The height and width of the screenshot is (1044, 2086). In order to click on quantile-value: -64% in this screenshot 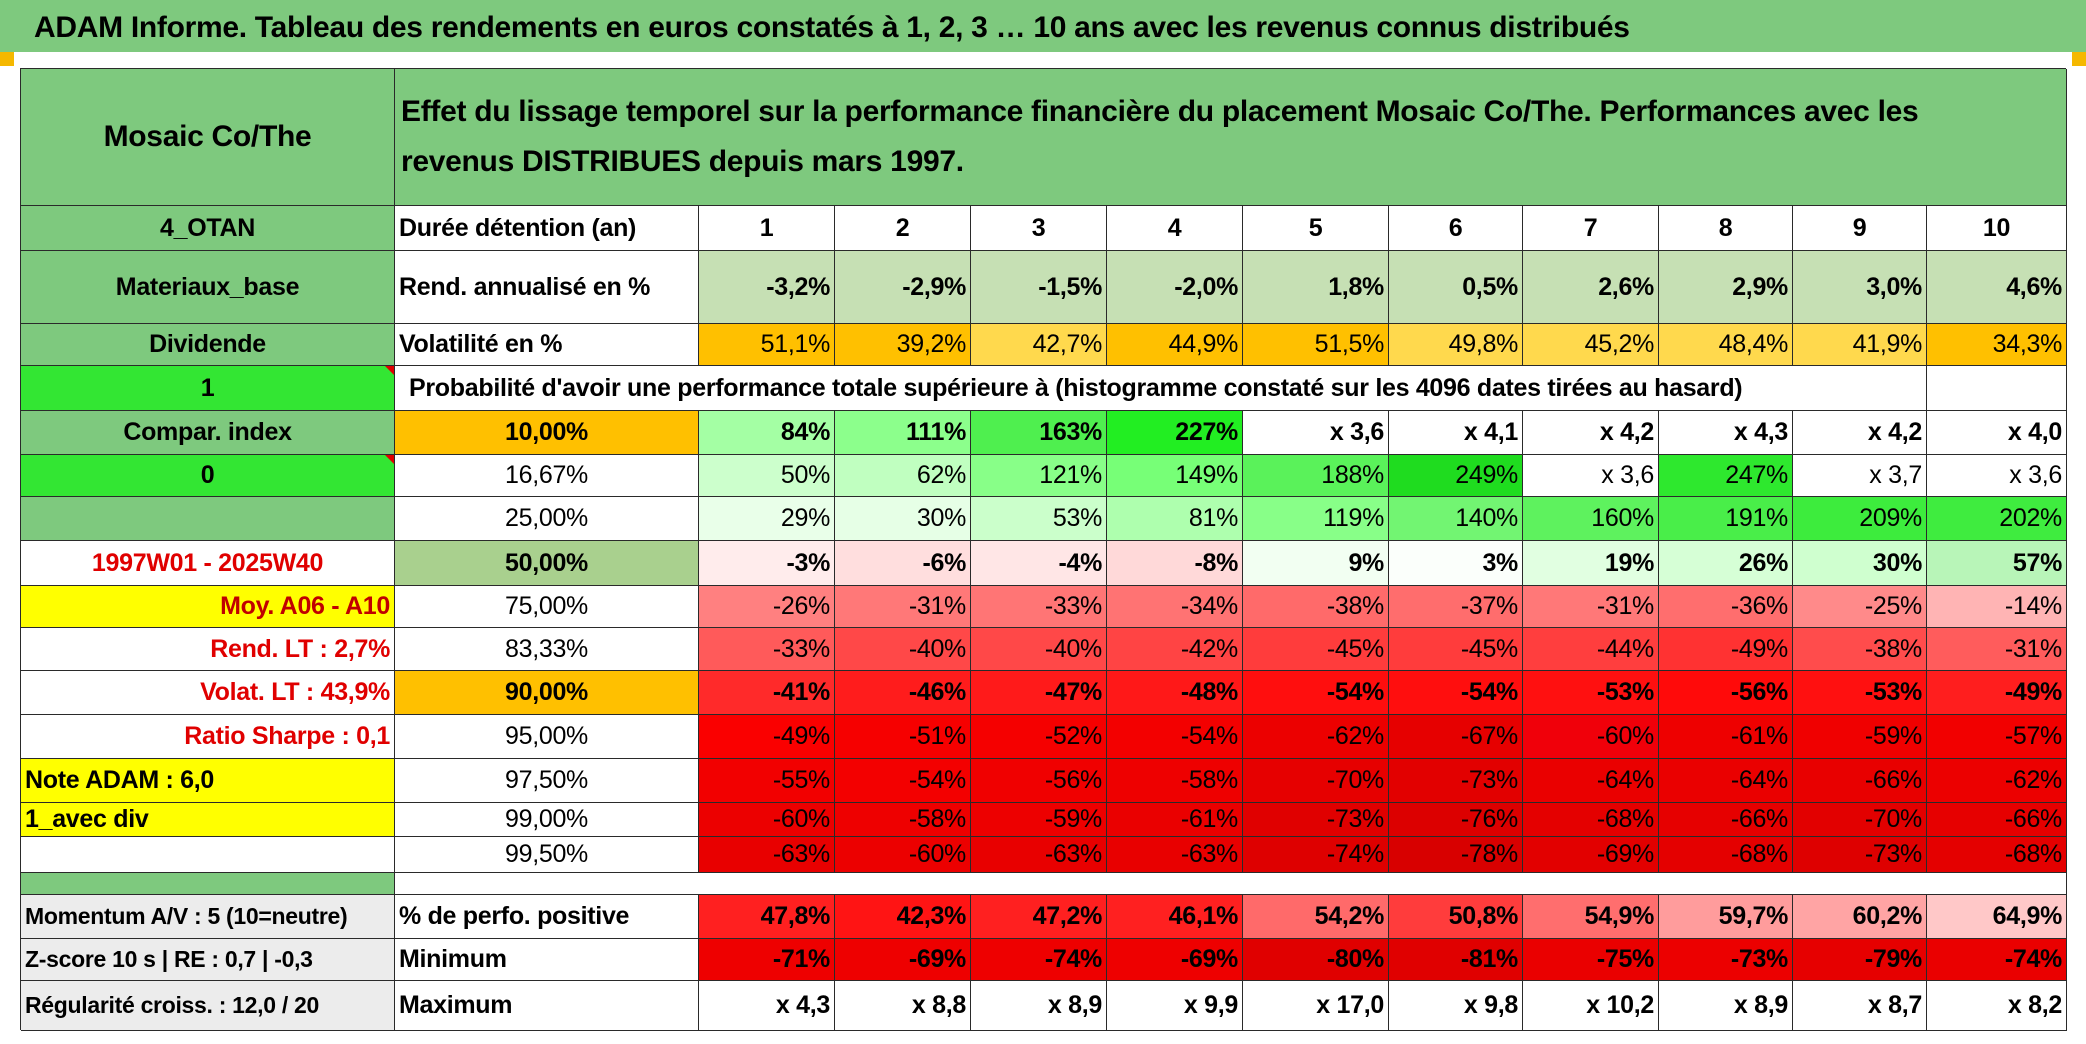, I will do `click(1591, 781)`.